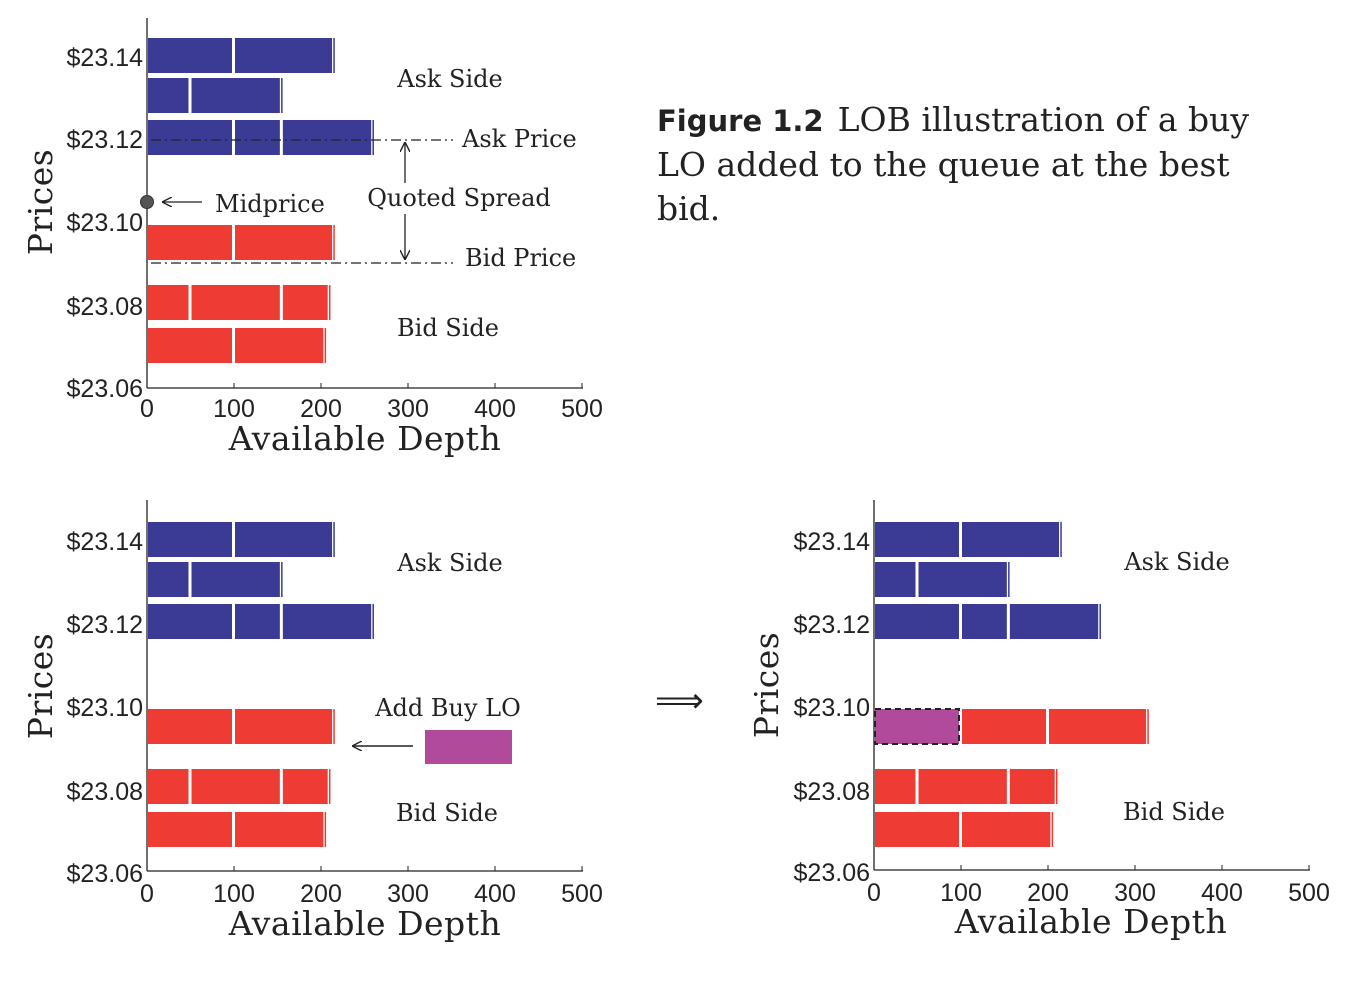  I want to click on y-tick-label: $23.14, so click(105, 58).